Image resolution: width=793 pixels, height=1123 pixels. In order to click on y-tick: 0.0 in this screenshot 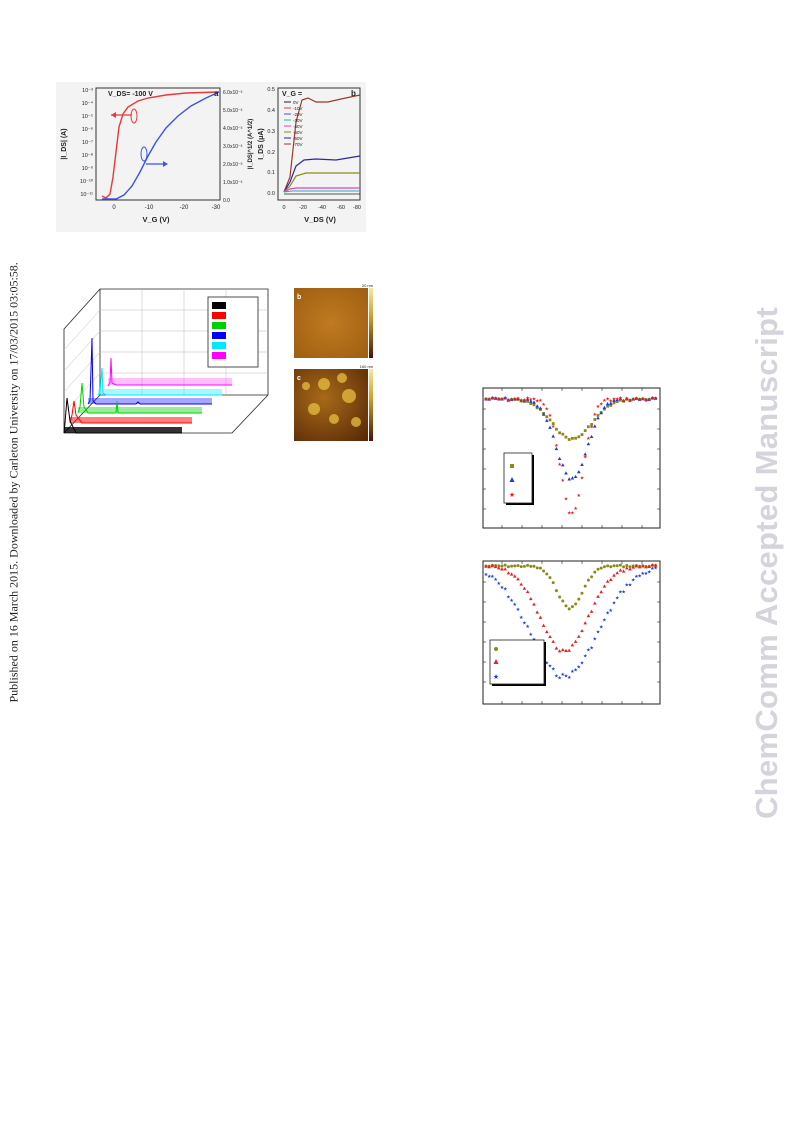, I will do `click(271, 194)`.